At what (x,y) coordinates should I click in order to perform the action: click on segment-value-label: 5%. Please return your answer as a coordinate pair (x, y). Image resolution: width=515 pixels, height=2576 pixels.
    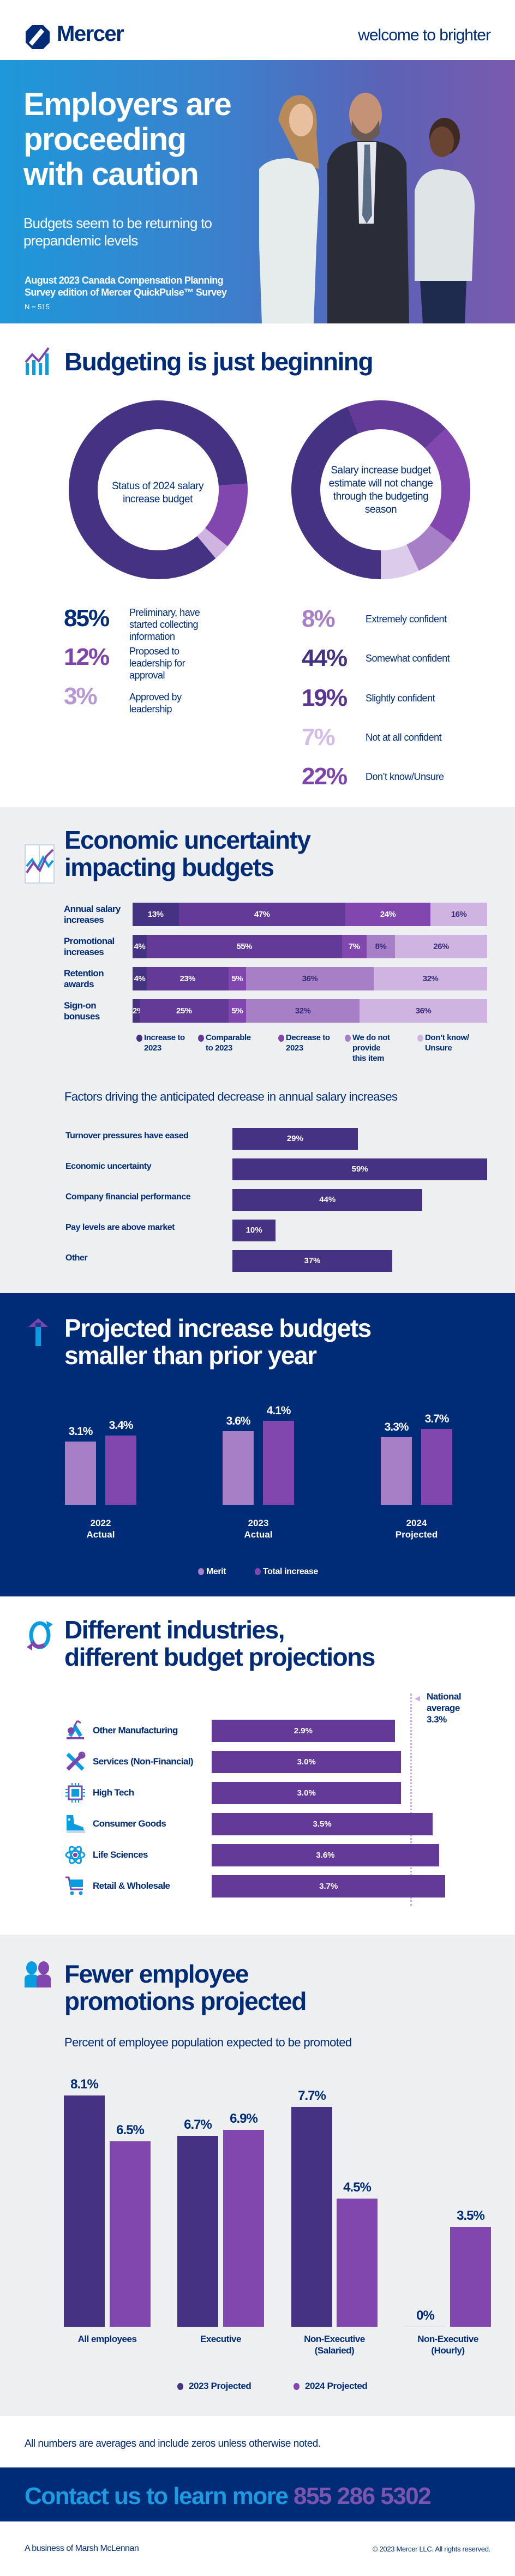
    Looking at the image, I should click on (237, 1011).